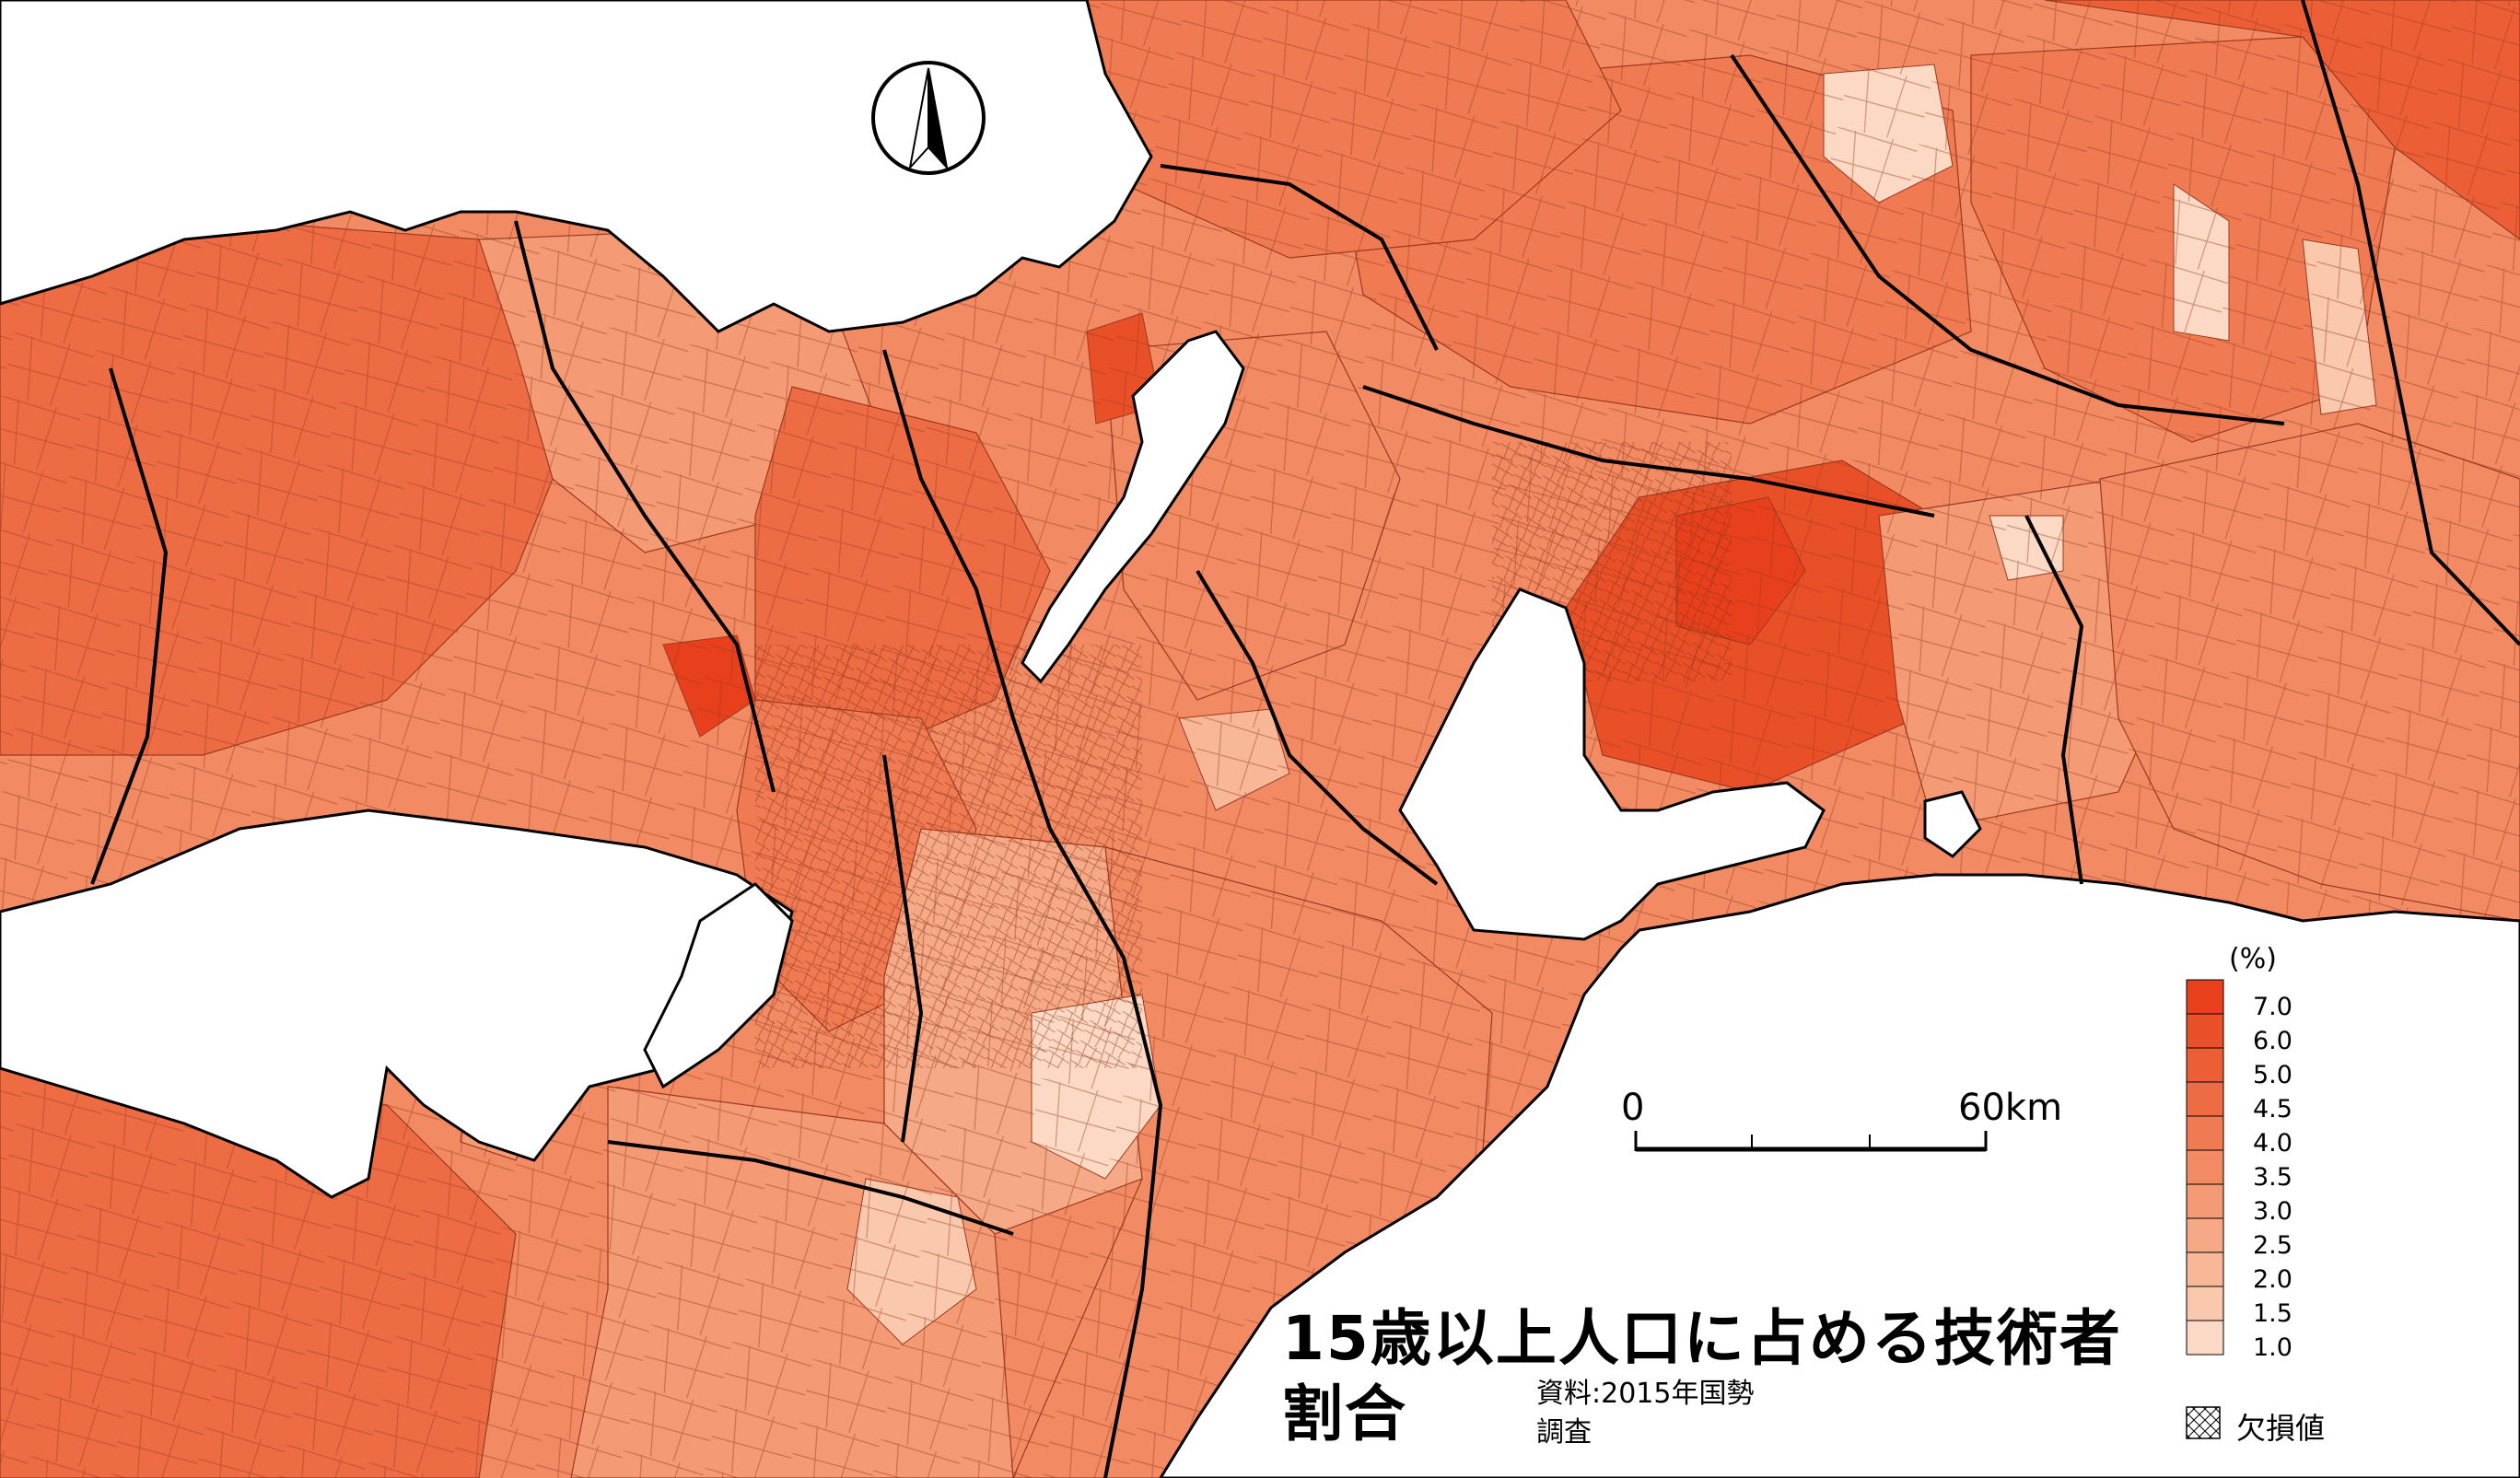  Describe the element at coordinates (2007, 239) in the screenshot. I see `boundary-nagano` at that location.